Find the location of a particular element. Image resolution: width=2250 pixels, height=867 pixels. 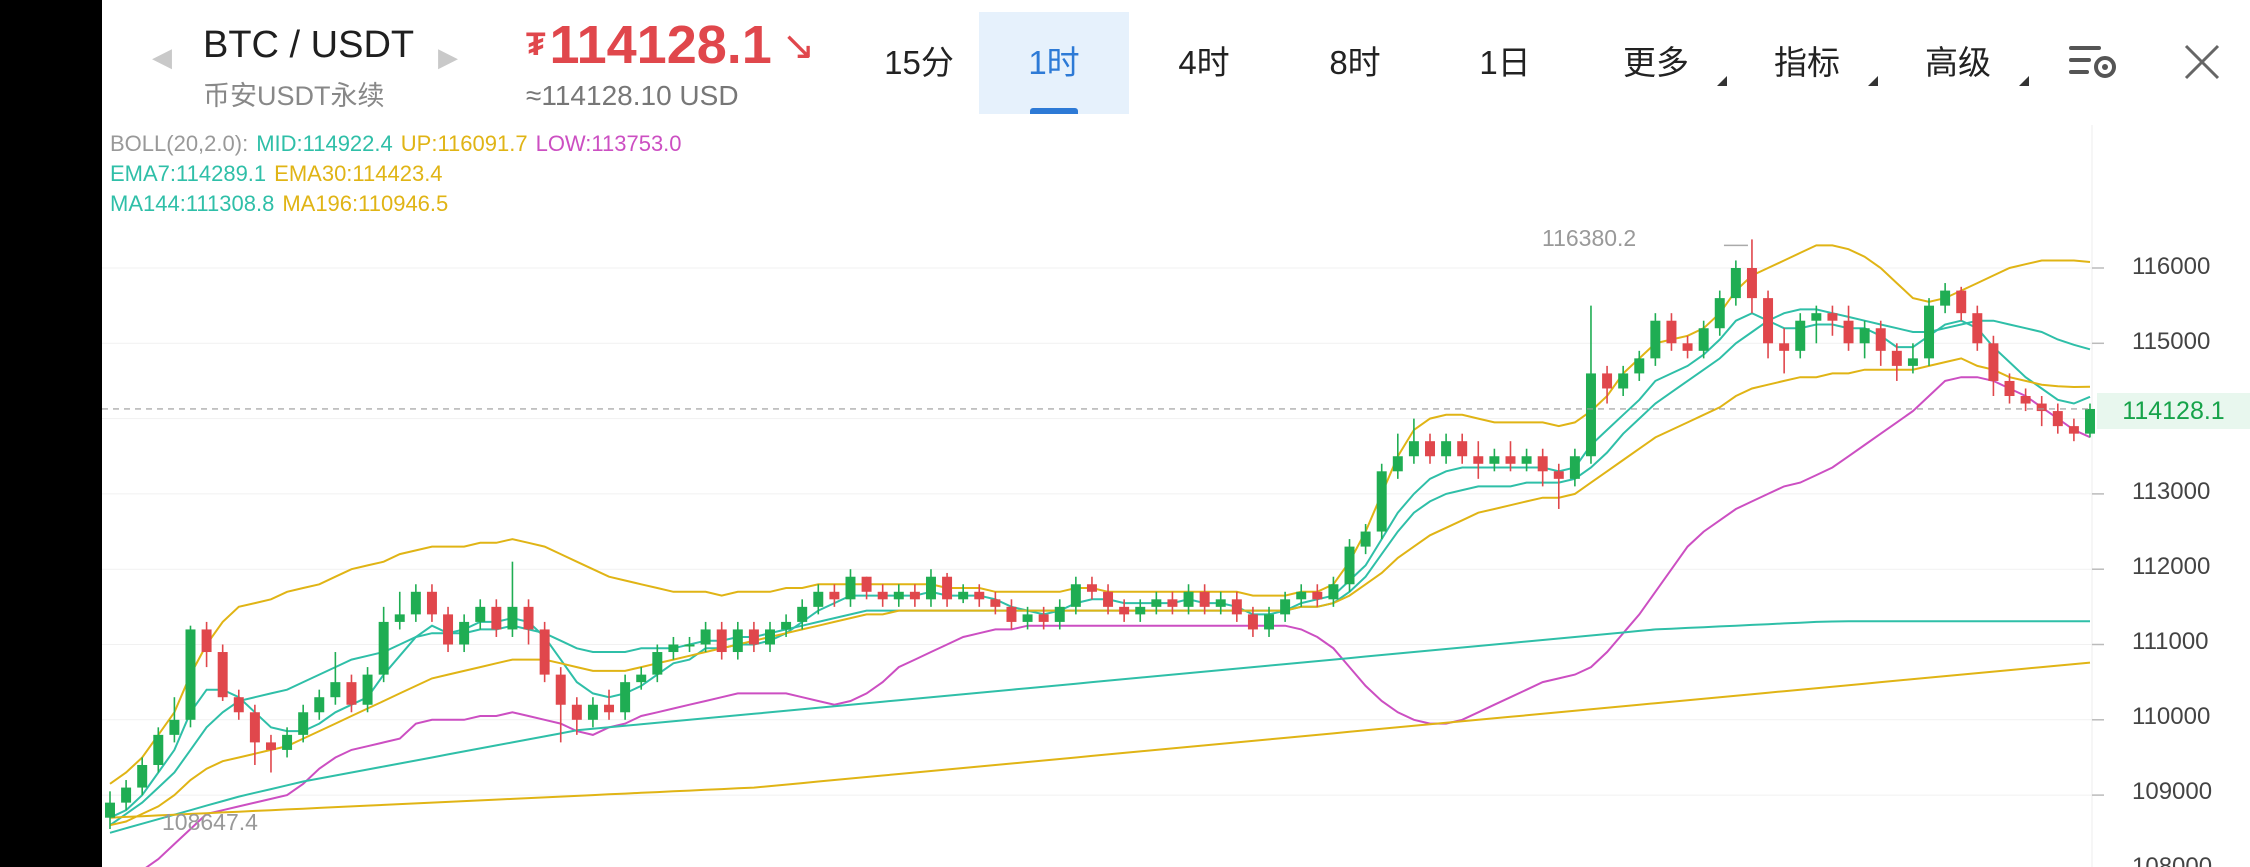

chart-settings-icon is located at coordinates (2093, 62).